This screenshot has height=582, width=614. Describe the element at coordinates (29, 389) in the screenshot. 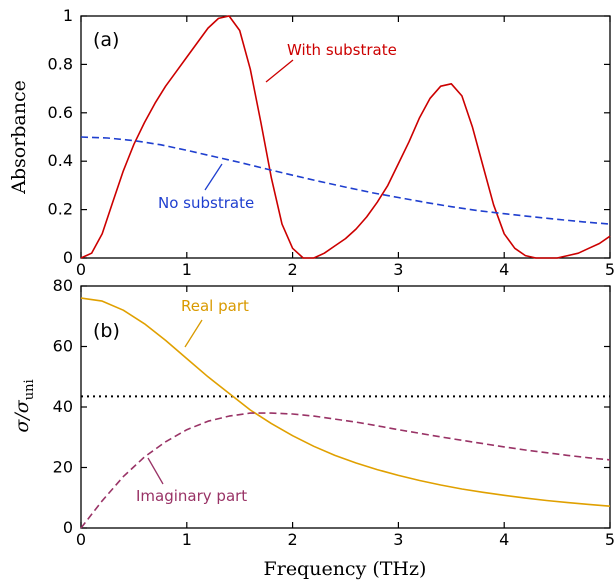

I see `panel-b-ylabel-sub: uni` at that location.